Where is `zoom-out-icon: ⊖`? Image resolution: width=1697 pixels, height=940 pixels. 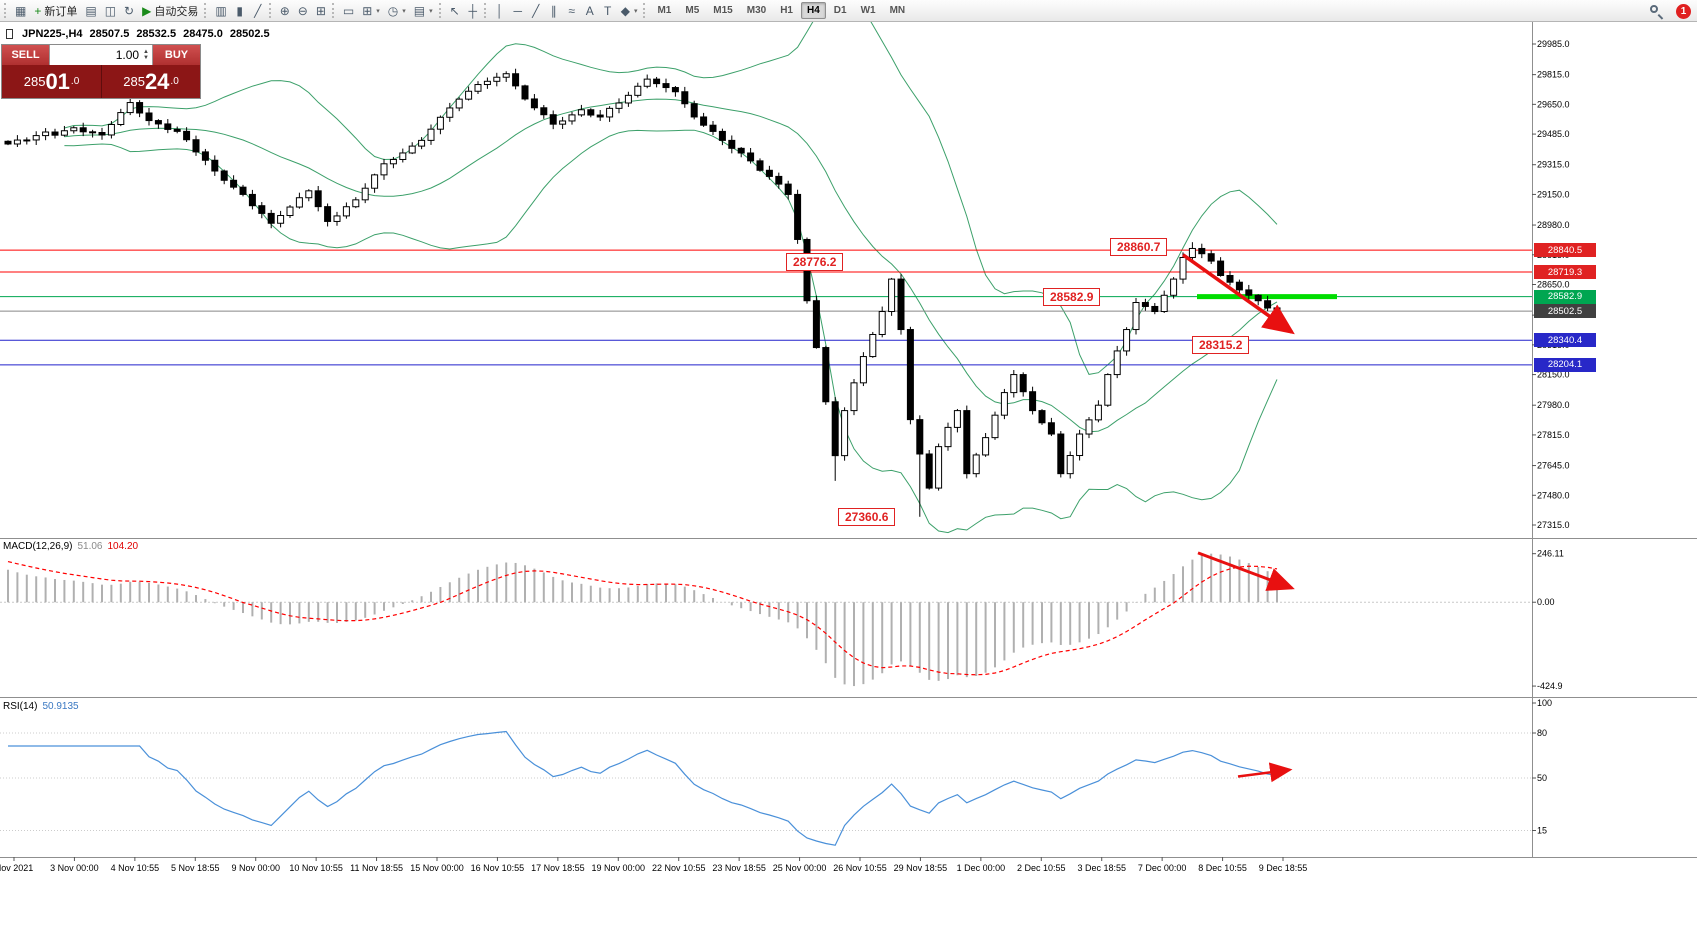 zoom-out-icon: ⊖ is located at coordinates (302, 10).